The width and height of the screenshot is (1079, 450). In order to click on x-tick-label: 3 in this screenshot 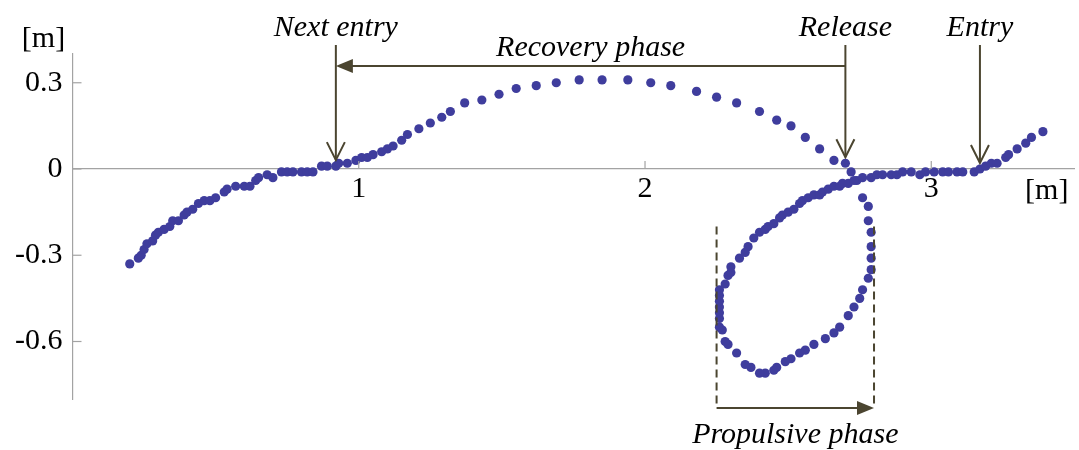, I will do `click(931, 186)`.